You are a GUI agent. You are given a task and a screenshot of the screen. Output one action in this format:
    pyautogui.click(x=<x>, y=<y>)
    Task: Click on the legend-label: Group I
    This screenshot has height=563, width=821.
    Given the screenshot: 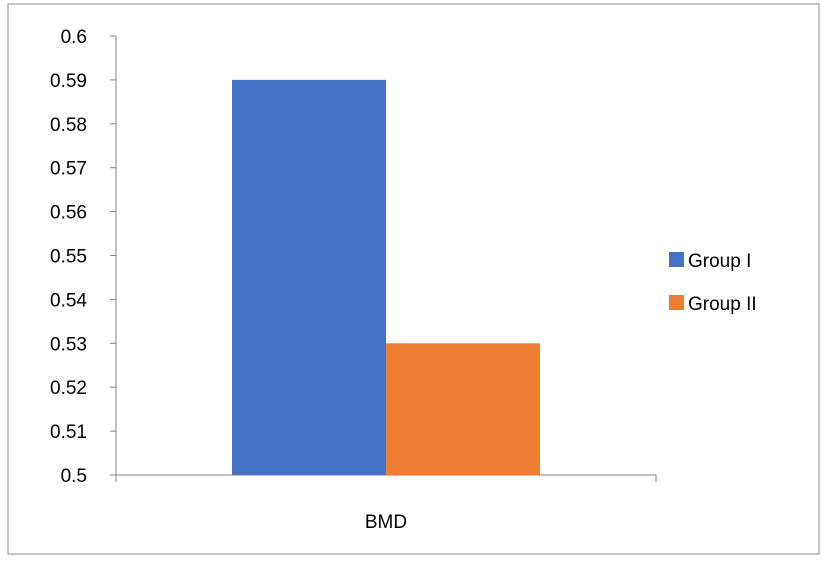 What is the action you would take?
    pyautogui.click(x=719, y=261)
    